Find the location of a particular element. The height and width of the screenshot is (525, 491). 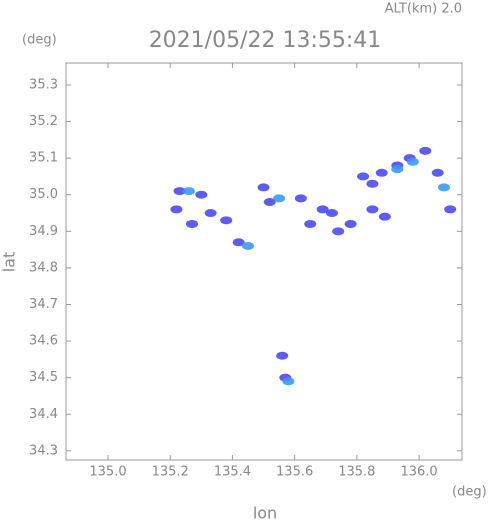

y-tick-label: 34.5 is located at coordinates (43, 377).